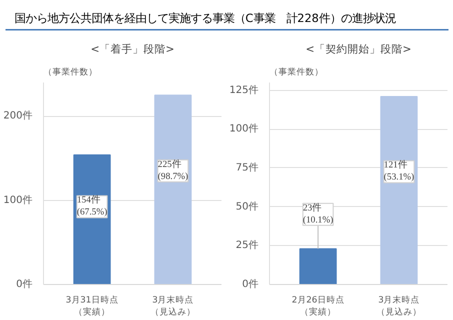 This screenshot has height=320, width=453. Describe the element at coordinates (247, 246) in the screenshot. I see `y-tick-label: 25件` at that location.